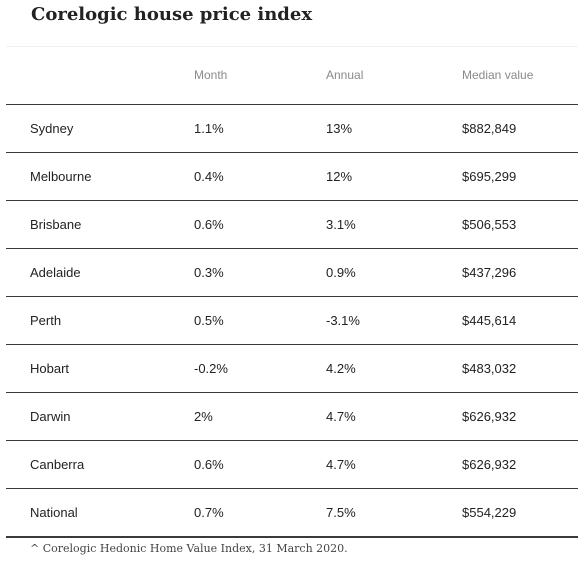  What do you see at coordinates (56, 224) in the screenshot?
I see `city-cell: Brisbane` at bounding box center [56, 224].